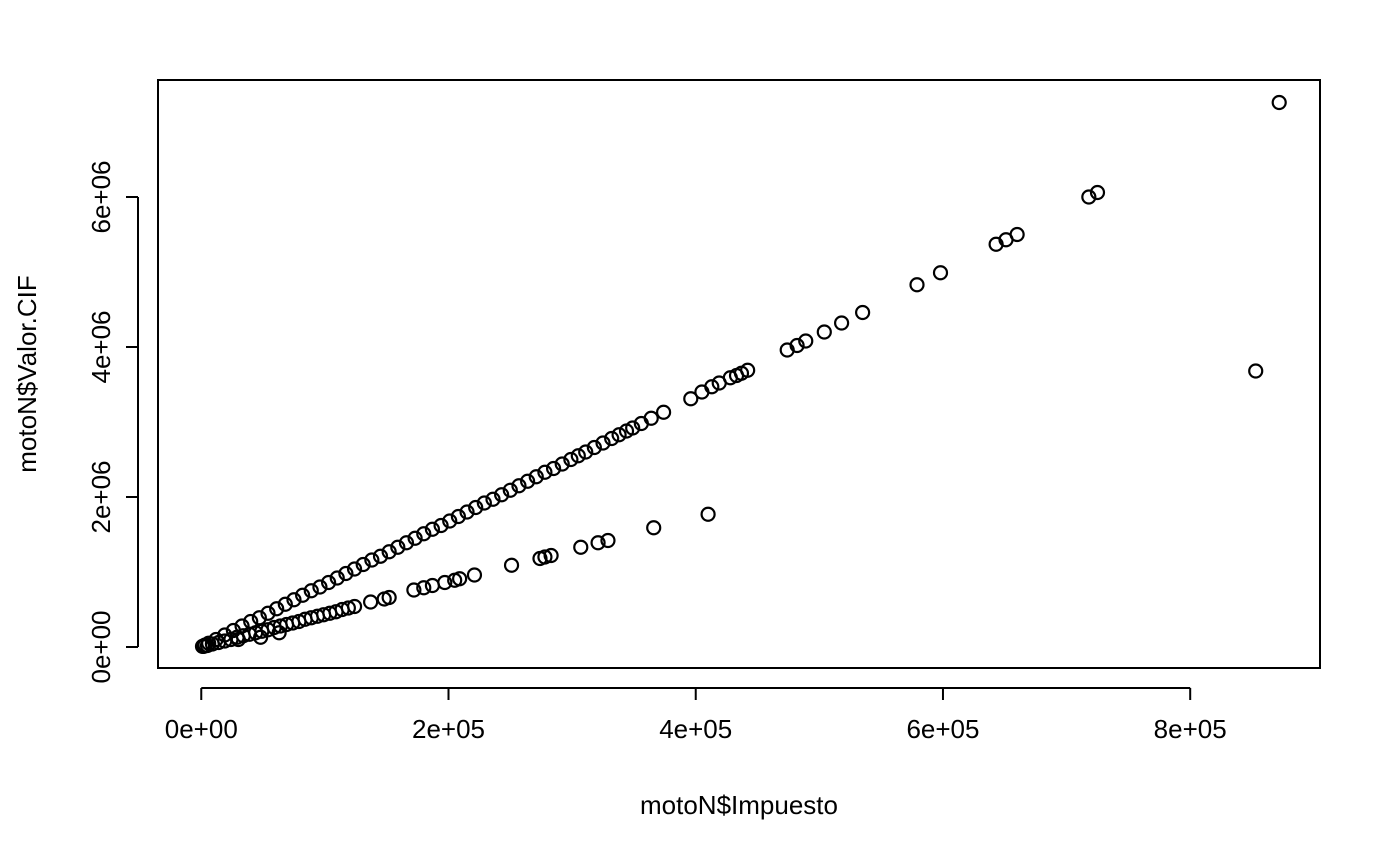 Image resolution: width=1400 pixels, height=865 pixels. Describe the element at coordinates (739, 805) in the screenshot. I see `x-axis-label: motoN$Impuesto` at that location.